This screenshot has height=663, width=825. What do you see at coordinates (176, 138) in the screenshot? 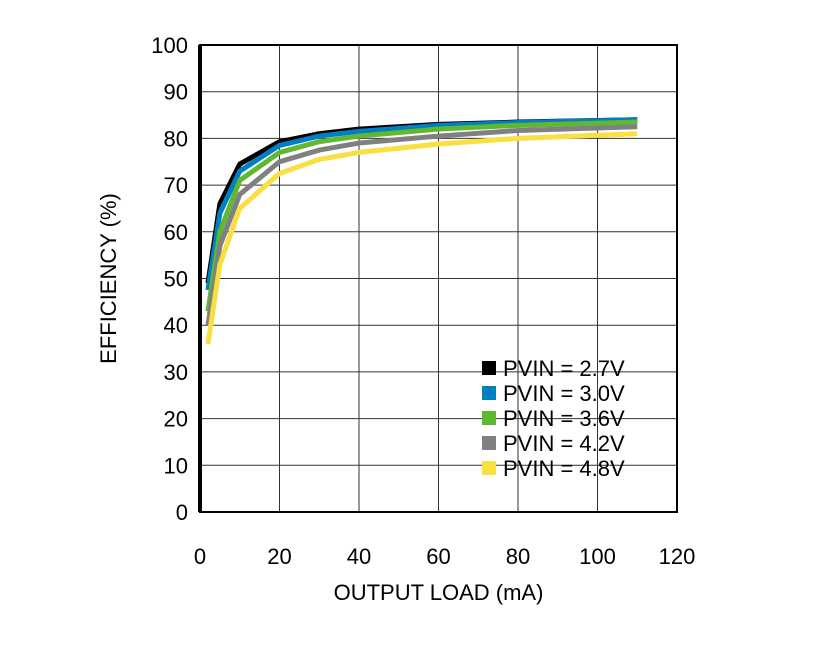
I see `y-tick-label: 80` at bounding box center [176, 138].